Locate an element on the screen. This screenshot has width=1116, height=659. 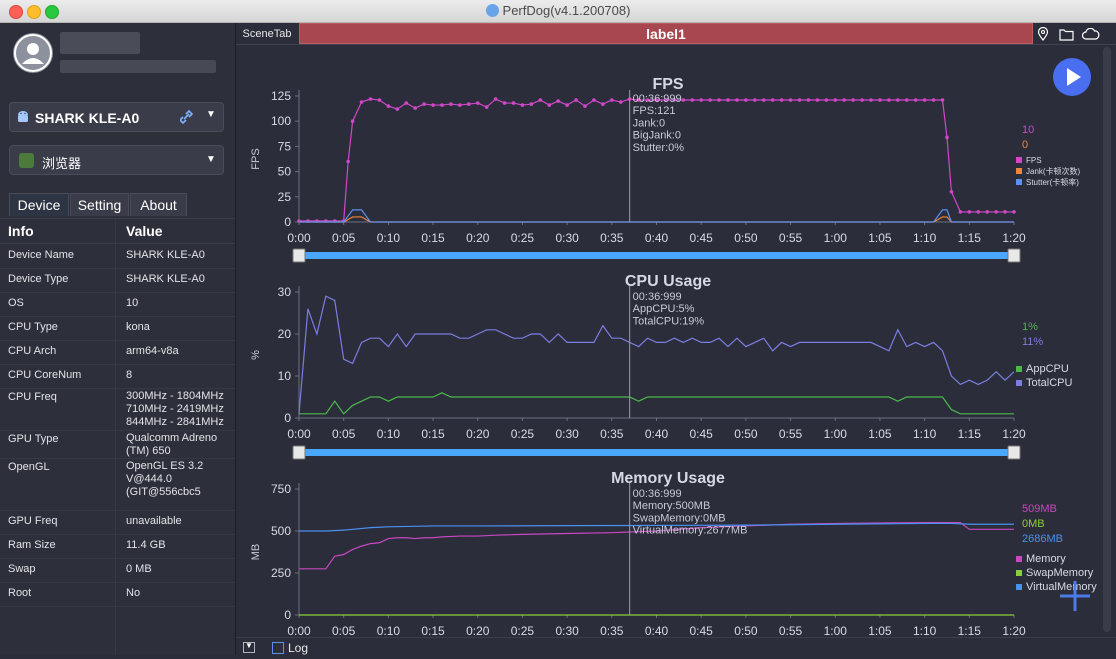
chart-title: Memory Usage is located at coordinates (668, 478).